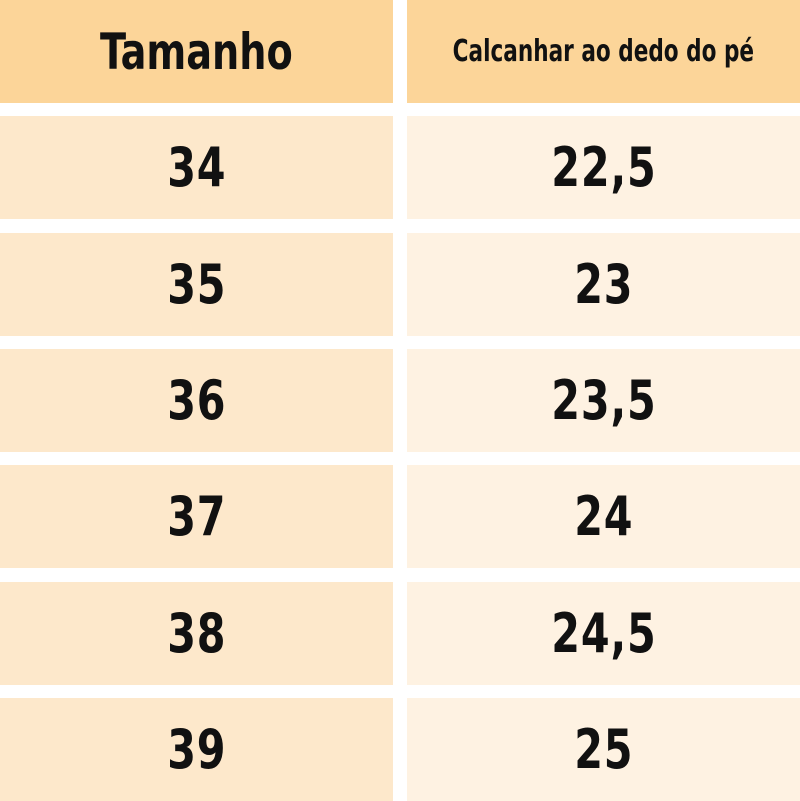 This screenshot has width=800, height=801. I want to click on size-cell-value: 38, so click(196, 633).